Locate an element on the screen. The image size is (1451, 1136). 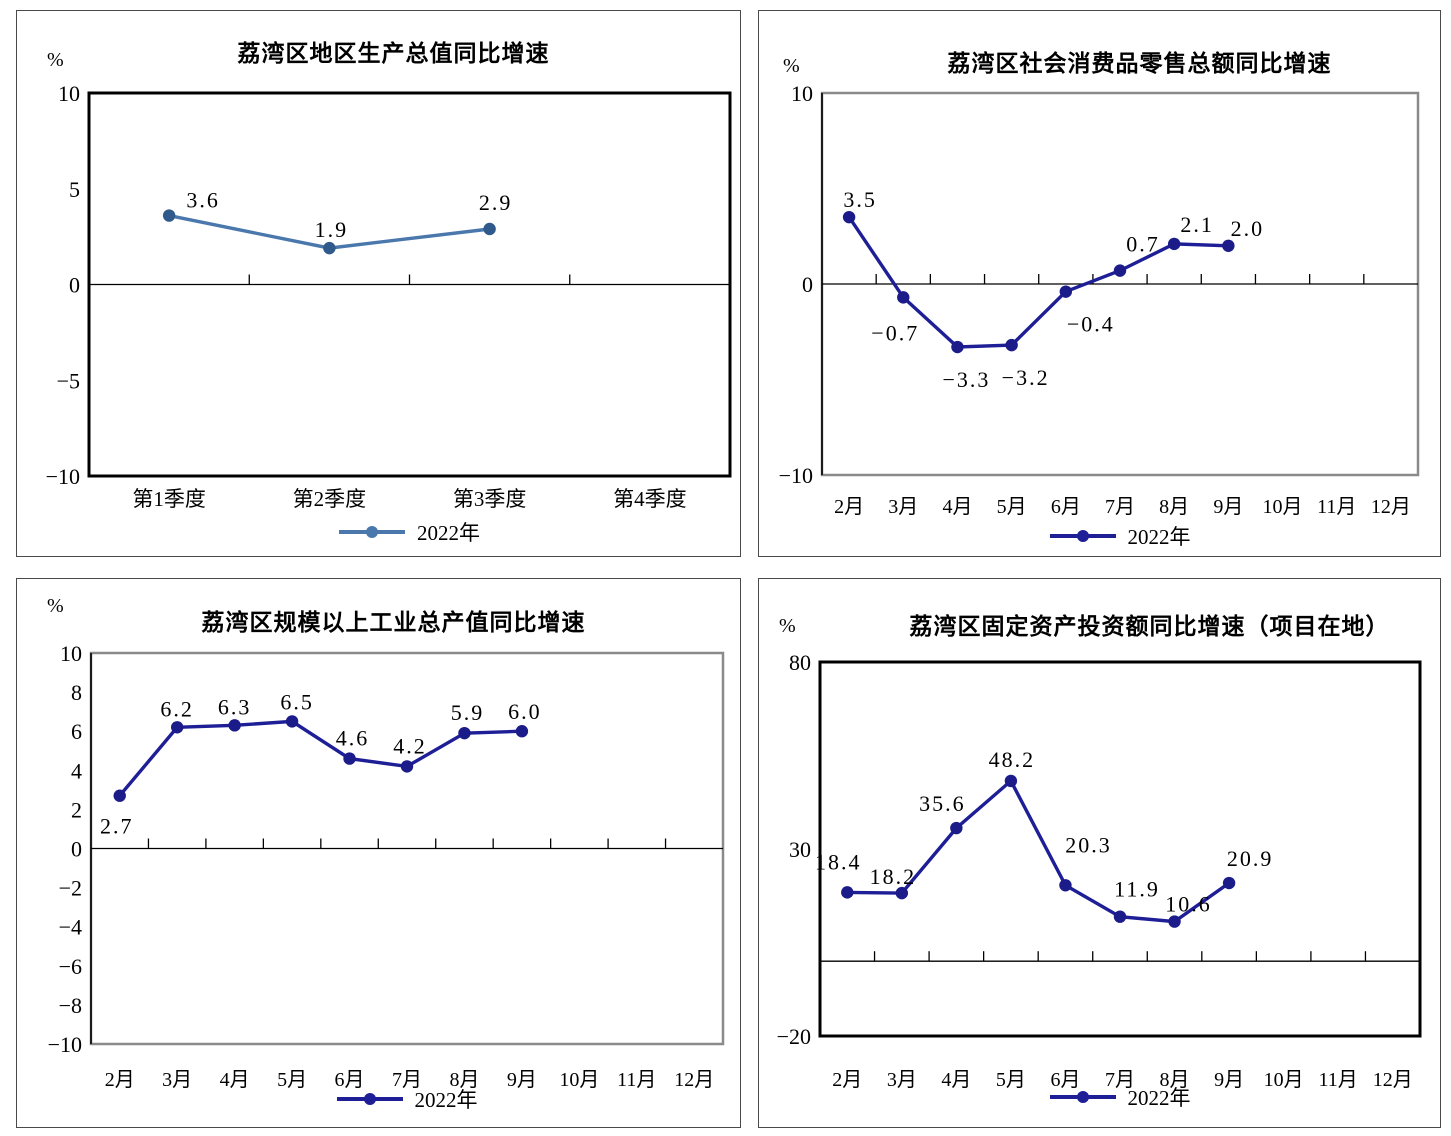
data-point-label: 2.1 is located at coordinates (1197, 224).